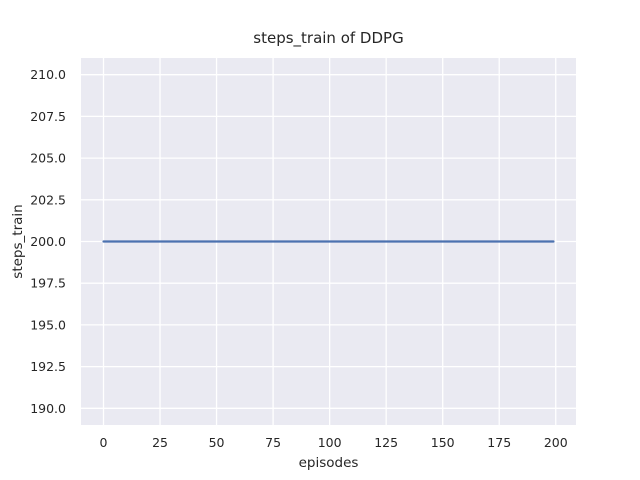 The width and height of the screenshot is (640, 480). I want to click on x-tick-label: 75, so click(273, 442).